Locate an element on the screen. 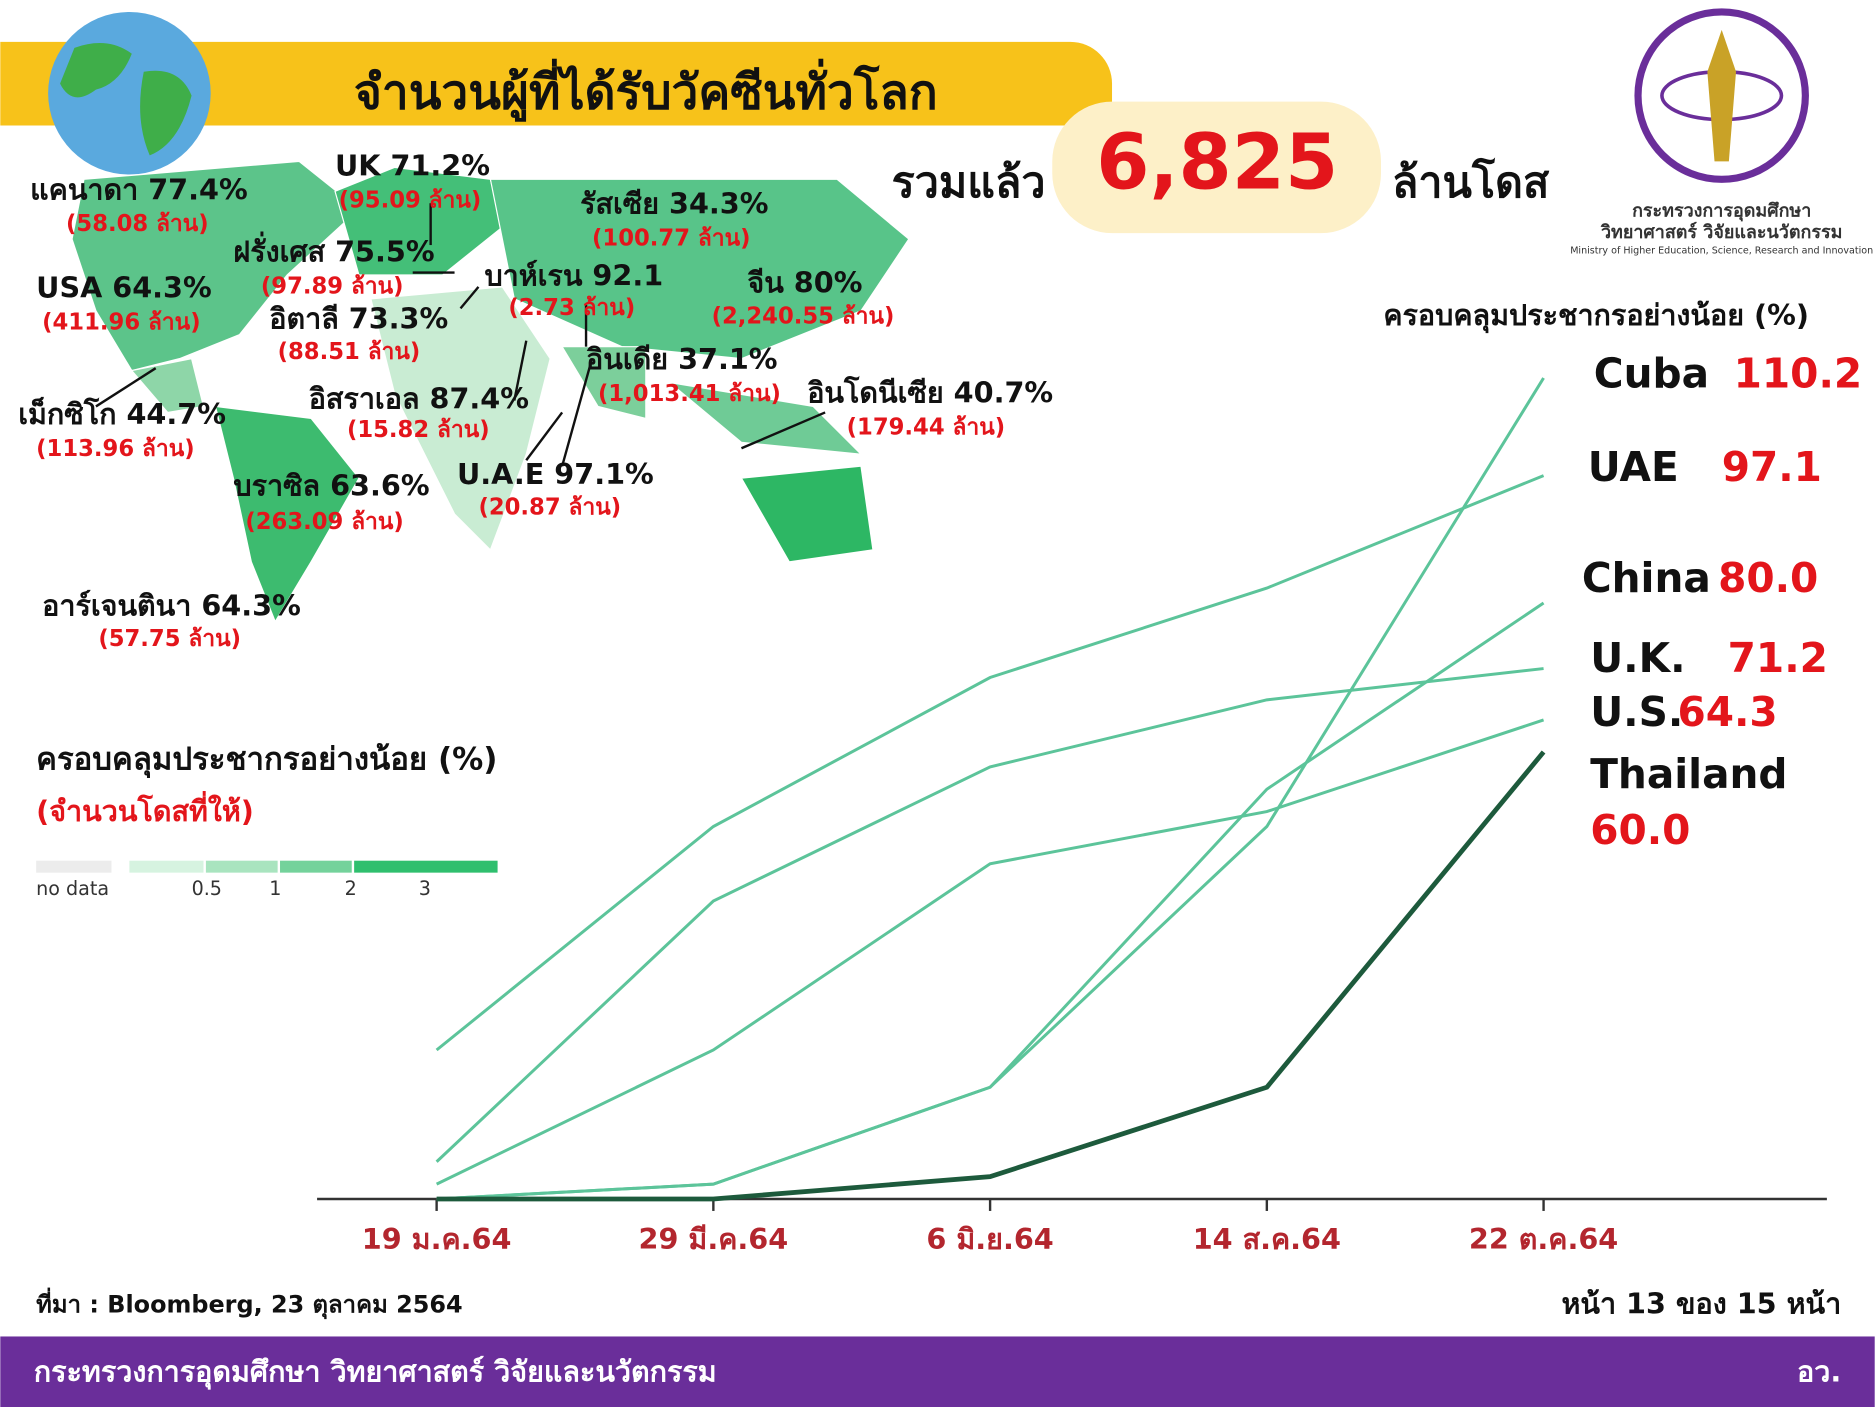 The image size is (1875, 1407). map-country-label: อินเดีย 37.1% is located at coordinates (682, 359).